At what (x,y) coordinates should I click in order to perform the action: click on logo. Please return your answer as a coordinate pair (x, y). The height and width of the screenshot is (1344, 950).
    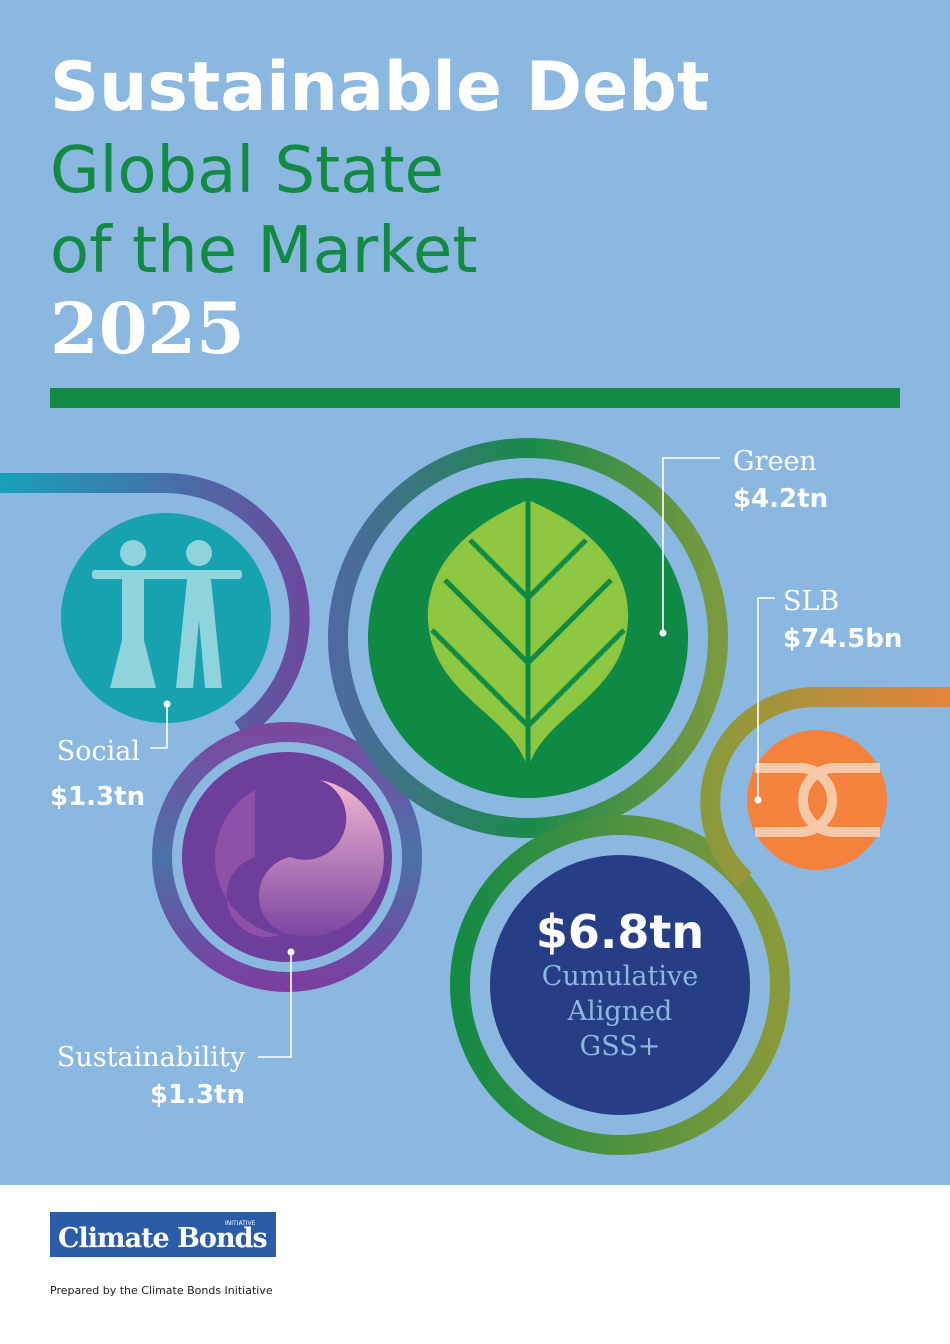
    Looking at the image, I should click on (163, 1234).